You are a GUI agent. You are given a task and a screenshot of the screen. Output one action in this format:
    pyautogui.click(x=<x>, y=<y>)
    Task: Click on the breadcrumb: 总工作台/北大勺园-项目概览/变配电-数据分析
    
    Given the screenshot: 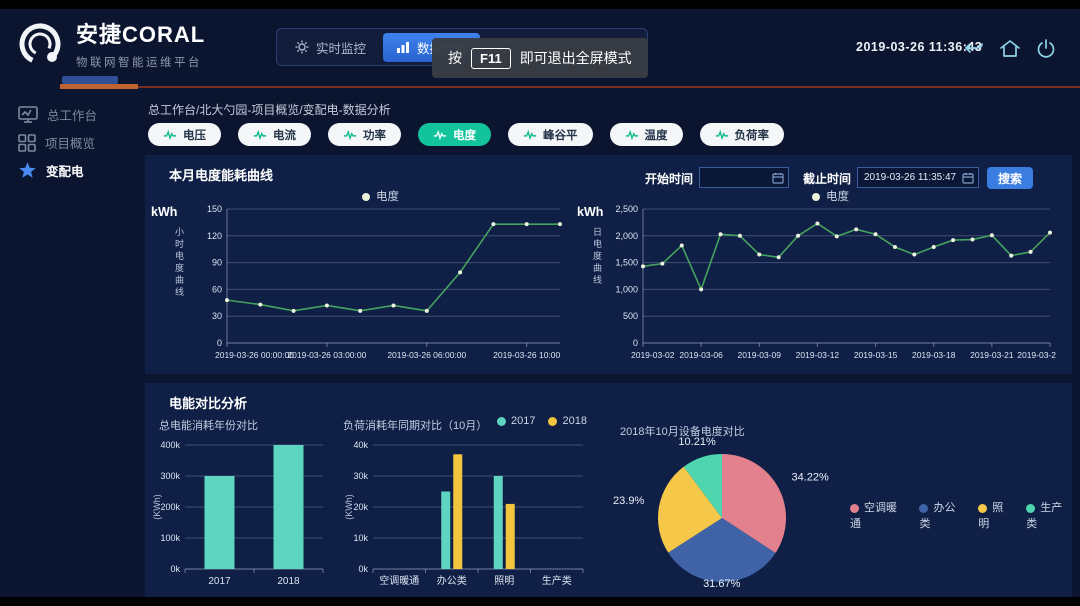 What is the action you would take?
    pyautogui.click(x=269, y=110)
    